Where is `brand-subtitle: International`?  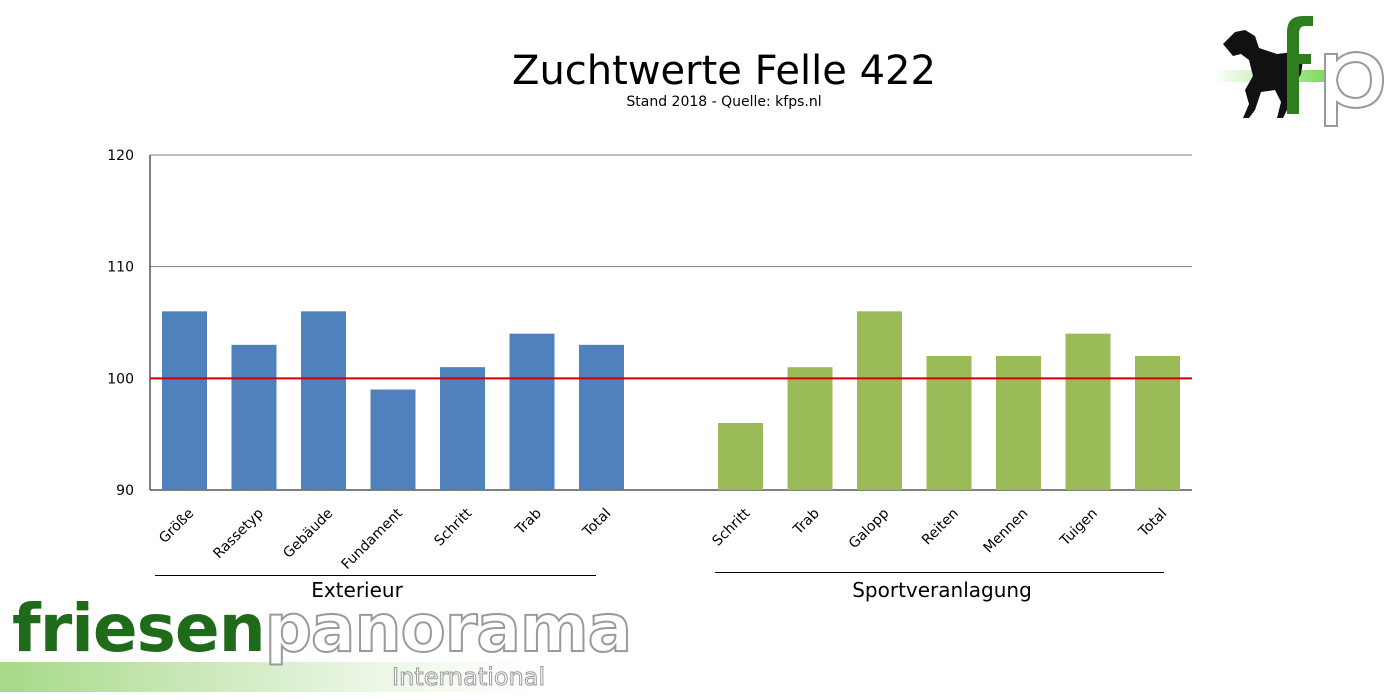
brand-subtitle: International is located at coordinates (468, 677).